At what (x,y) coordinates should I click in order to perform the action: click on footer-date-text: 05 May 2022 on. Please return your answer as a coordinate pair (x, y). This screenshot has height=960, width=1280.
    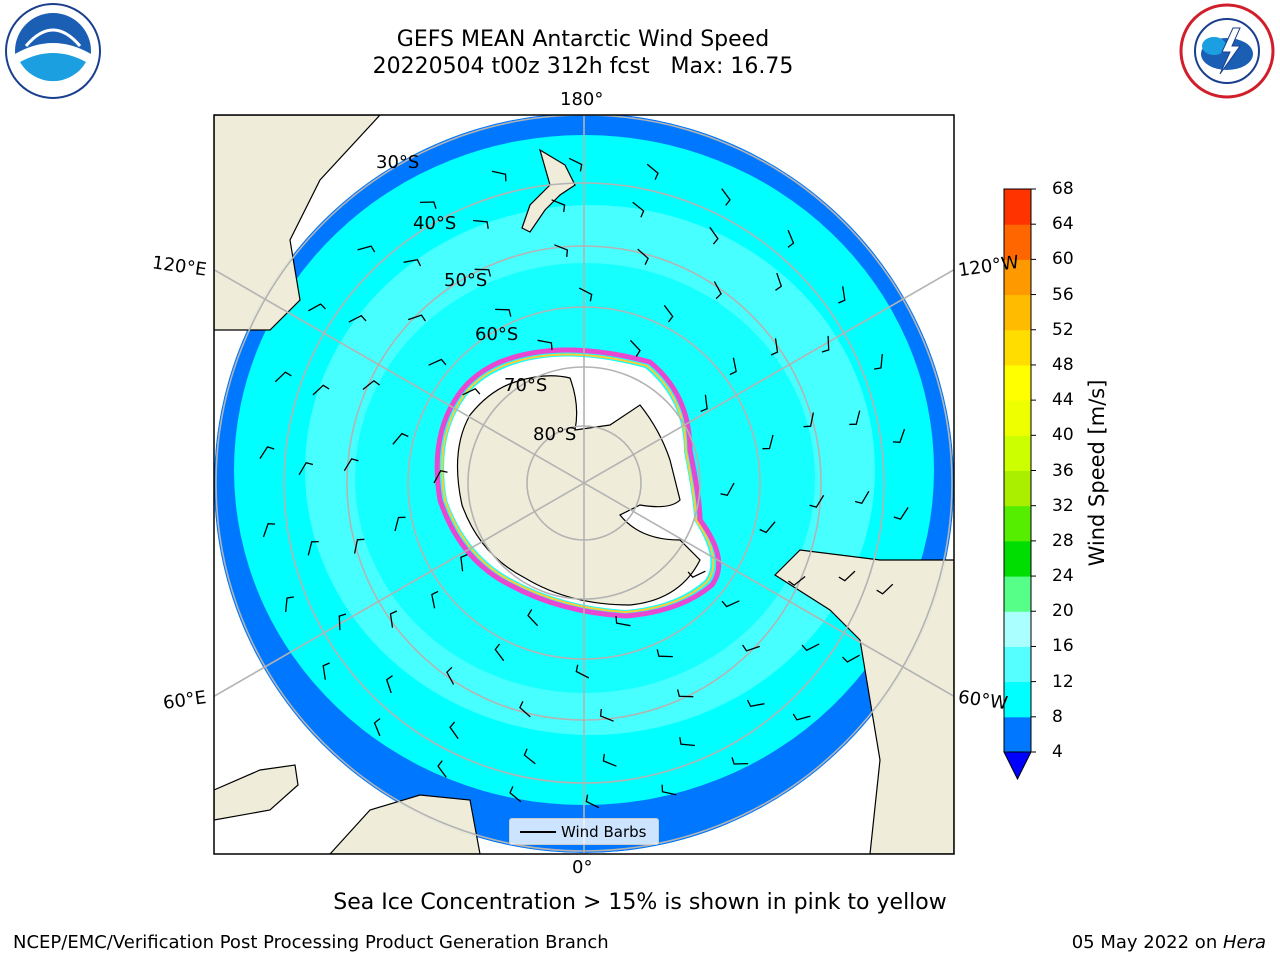
    Looking at the image, I should click on (1147, 942).